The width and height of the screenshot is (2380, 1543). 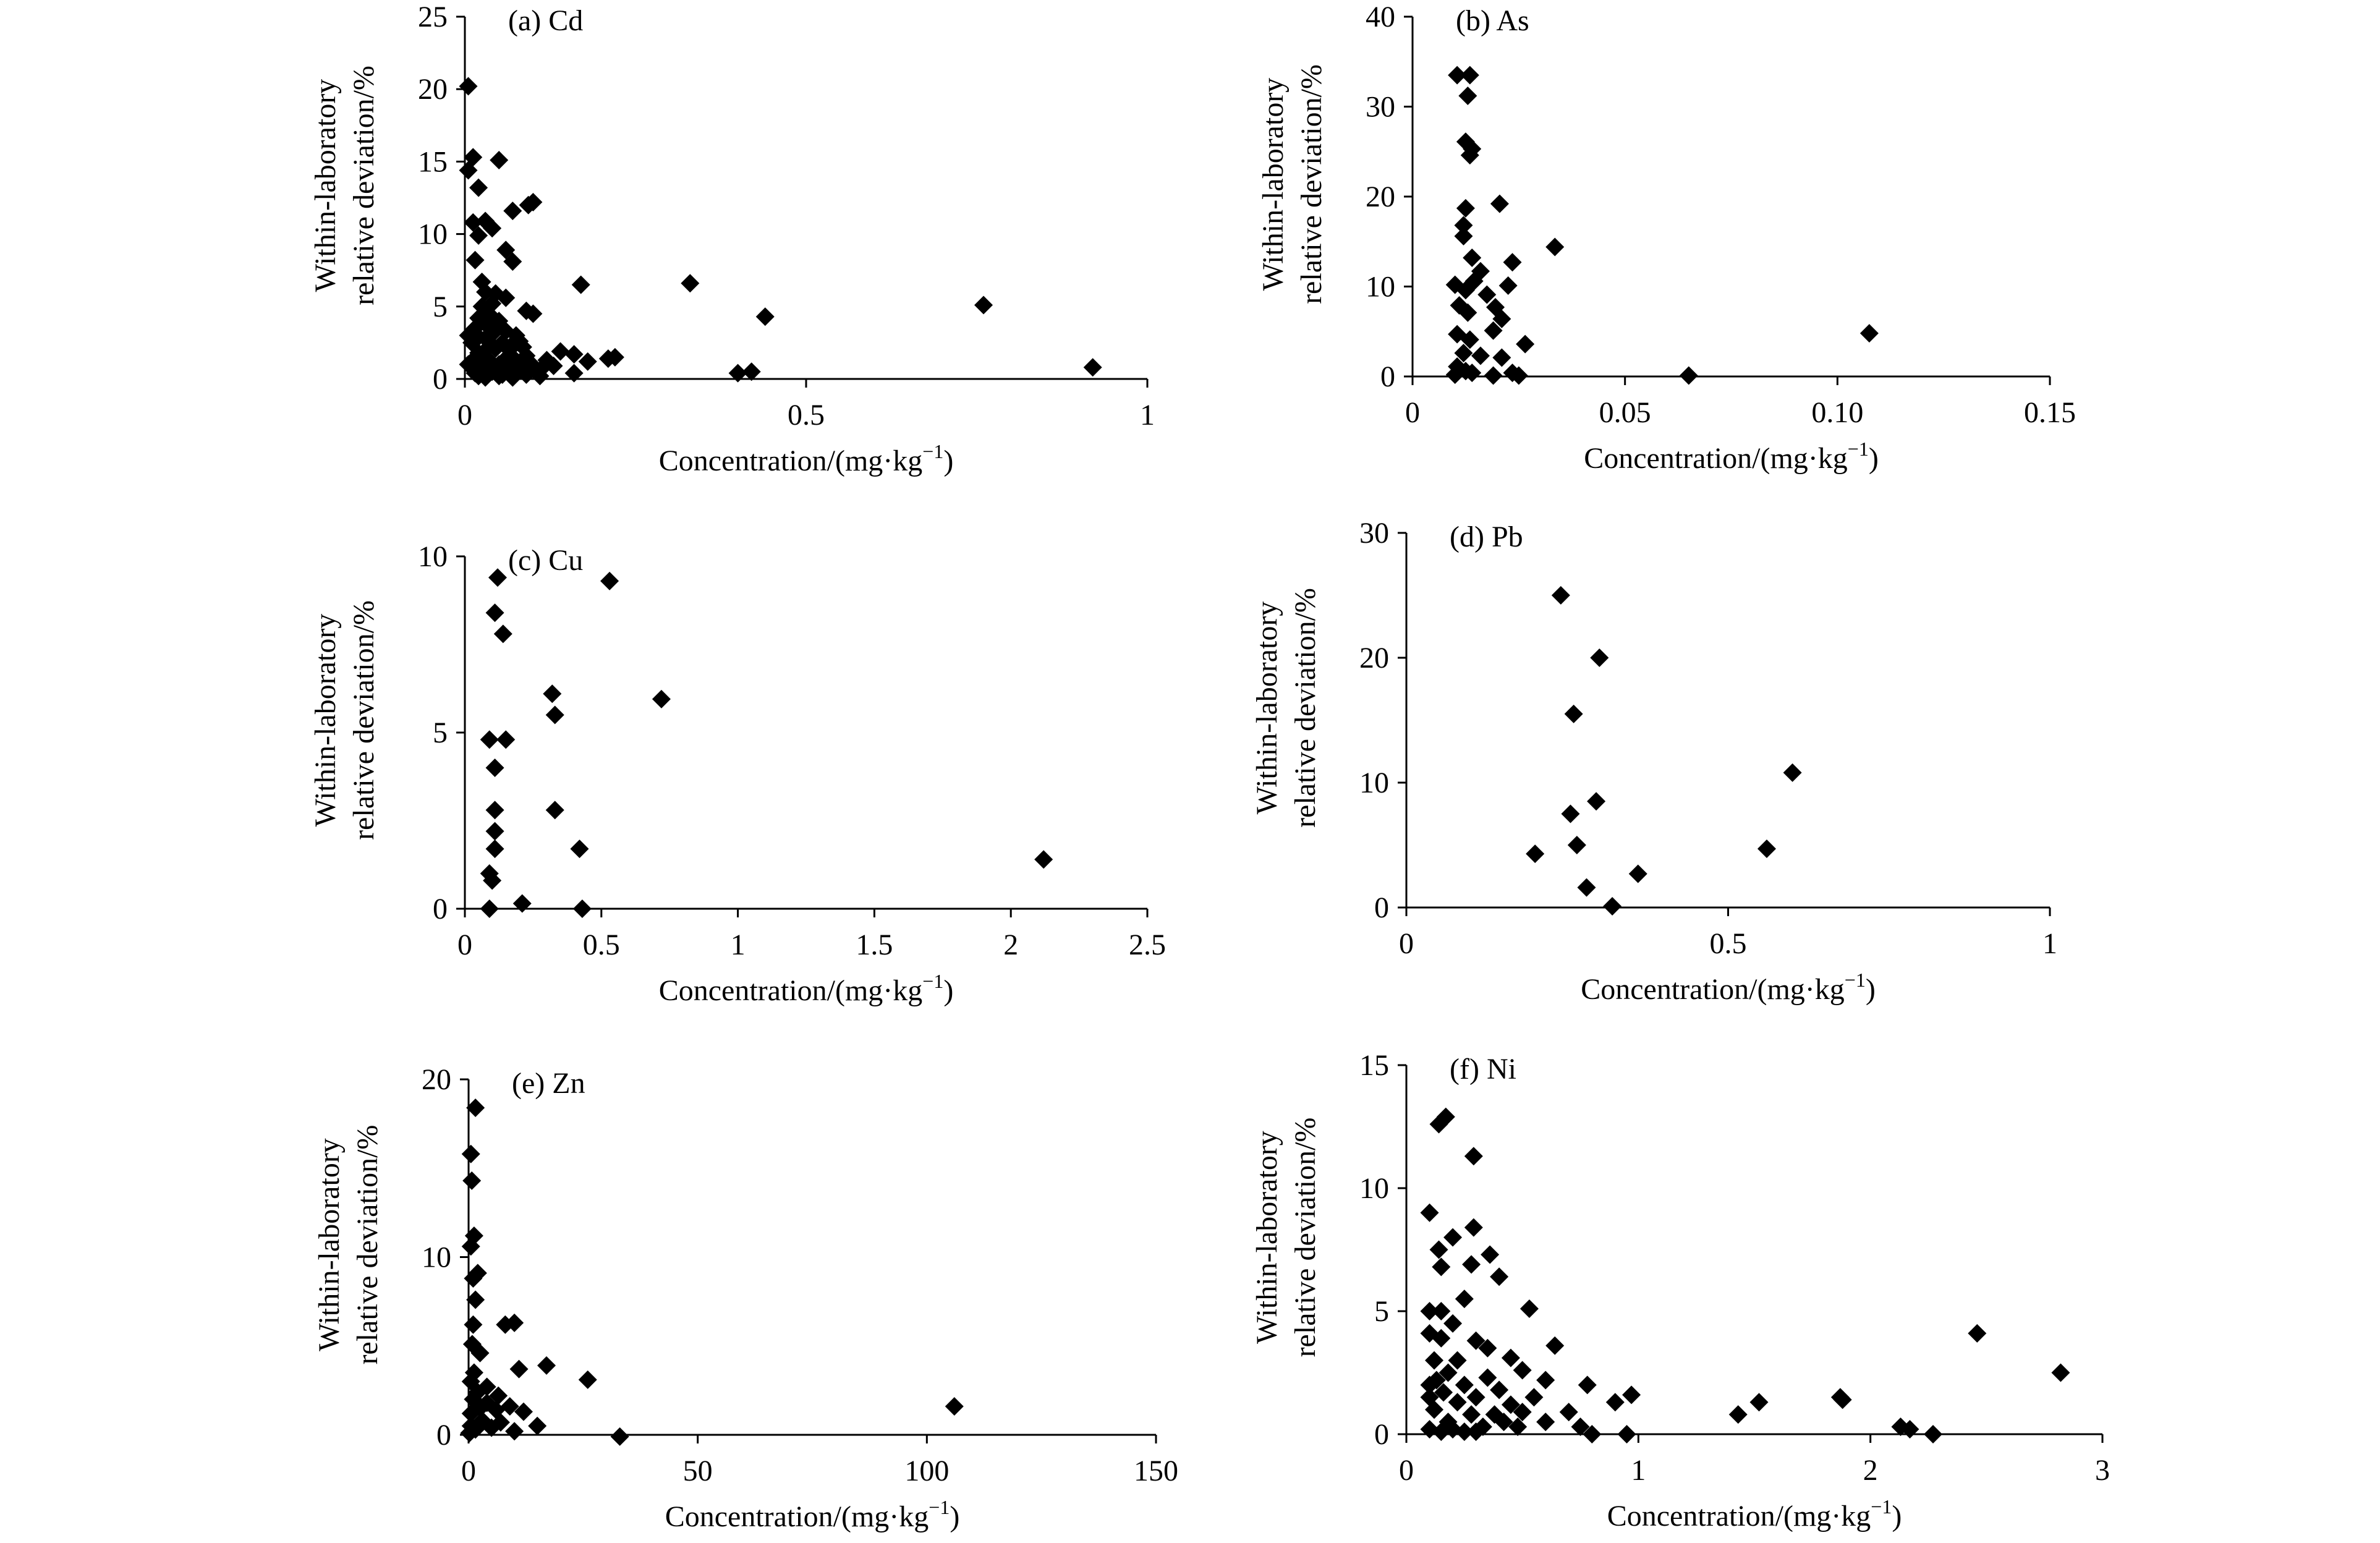 I want to click on y-tick-label: 30, so click(x=1380, y=107).